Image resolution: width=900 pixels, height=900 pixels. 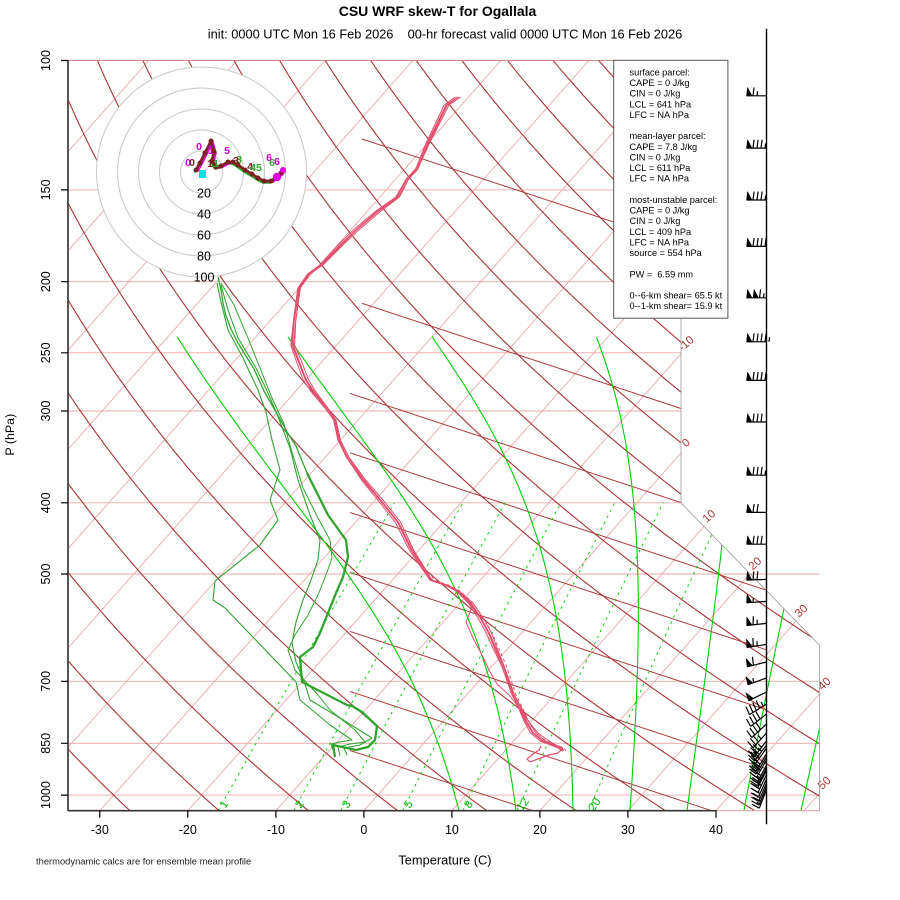 What do you see at coordinates (46, 189) in the screenshot?
I see `svg-text: 150` at bounding box center [46, 189].